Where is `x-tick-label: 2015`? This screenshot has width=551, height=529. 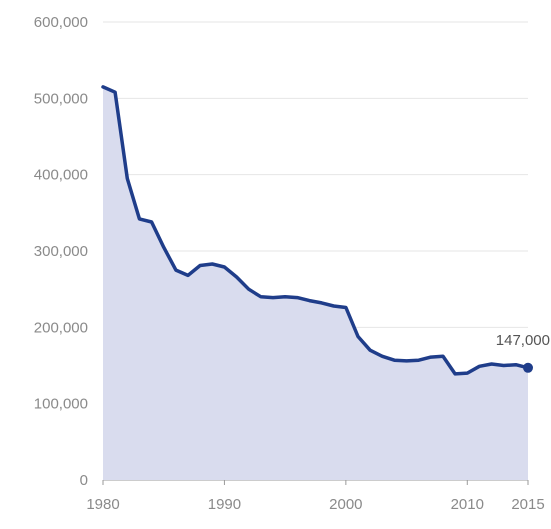
x-tick-label: 2015 is located at coordinates (527, 504).